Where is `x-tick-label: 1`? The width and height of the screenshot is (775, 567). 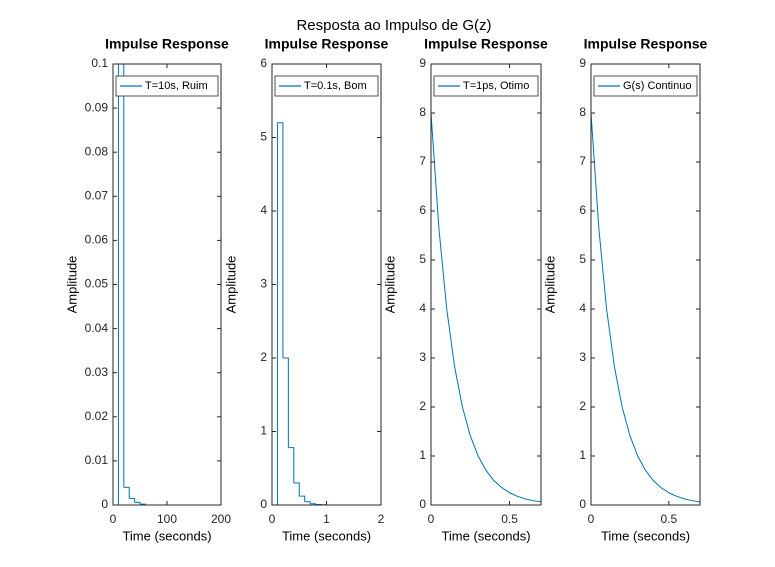
x-tick-label: 1 is located at coordinates (326, 519).